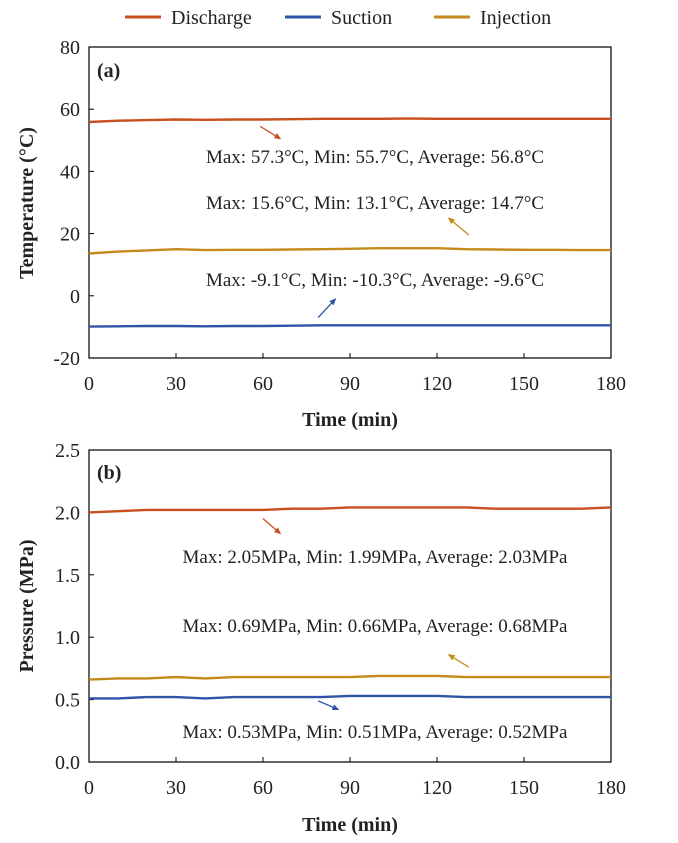 The height and width of the screenshot is (843, 678). I want to click on y-ticks: -20 0 20 40 60 80, so click(73, 203).